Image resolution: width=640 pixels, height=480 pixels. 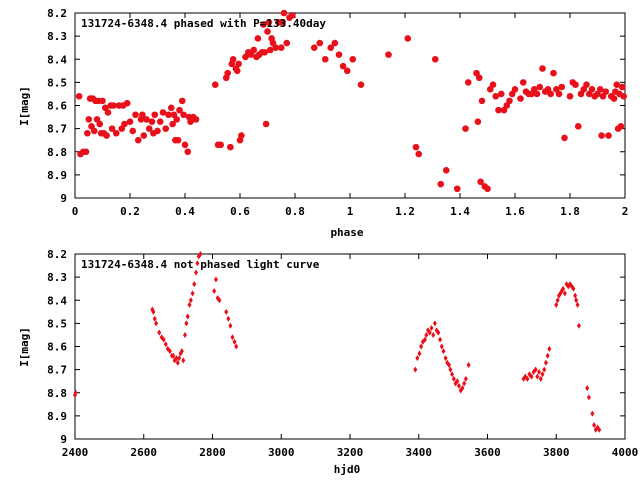 What do you see at coordinates (57, 36) in the screenshot?
I see `phased-y-tick-label: 8.3` at bounding box center [57, 36].